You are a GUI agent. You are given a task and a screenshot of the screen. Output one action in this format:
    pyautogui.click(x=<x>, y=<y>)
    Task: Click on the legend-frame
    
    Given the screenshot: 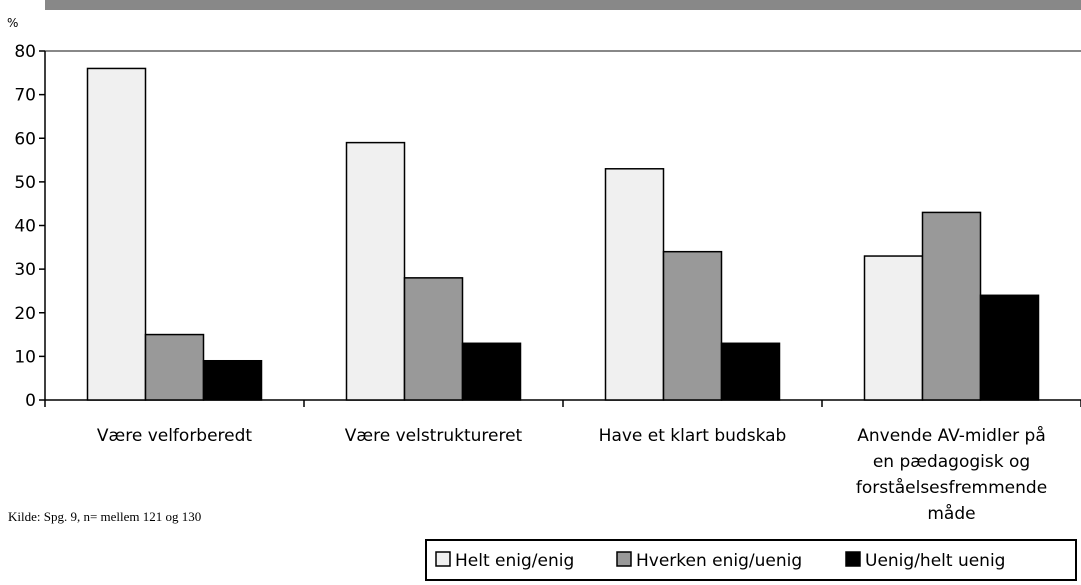 What is the action you would take?
    pyautogui.click(x=751, y=560)
    